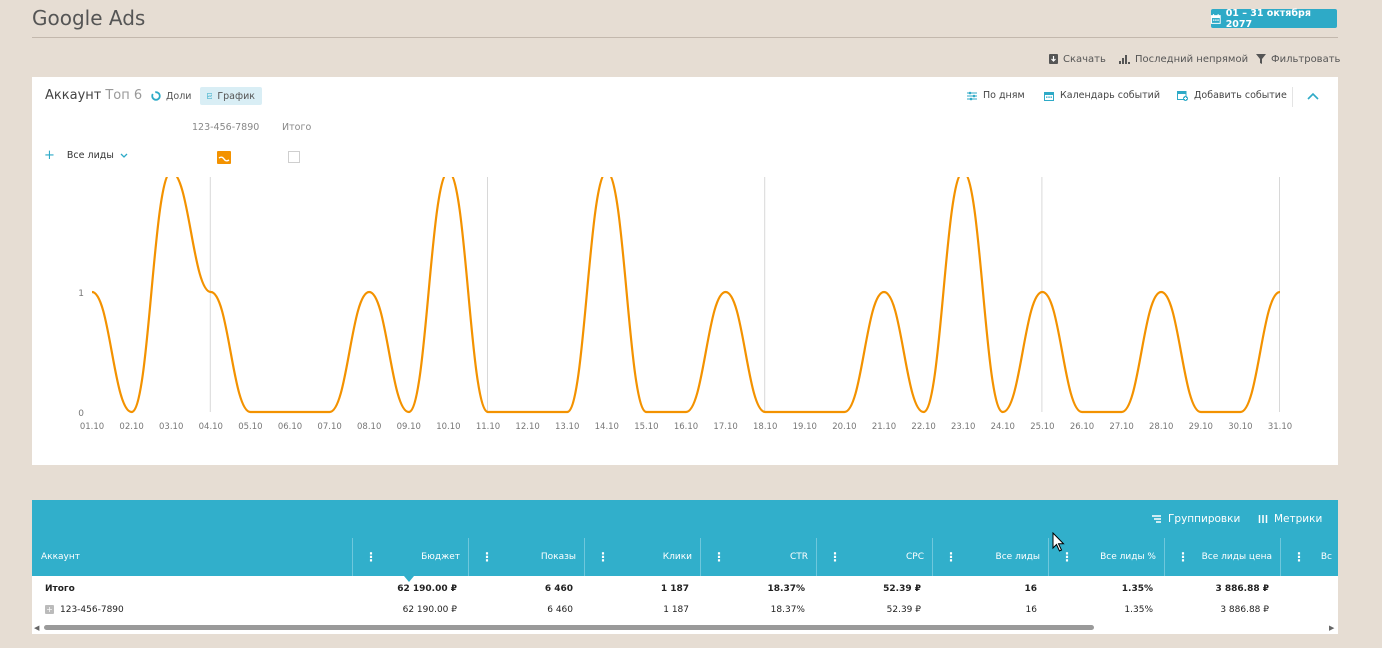  I want to click on by-days-label: По дням, so click(1004, 95).